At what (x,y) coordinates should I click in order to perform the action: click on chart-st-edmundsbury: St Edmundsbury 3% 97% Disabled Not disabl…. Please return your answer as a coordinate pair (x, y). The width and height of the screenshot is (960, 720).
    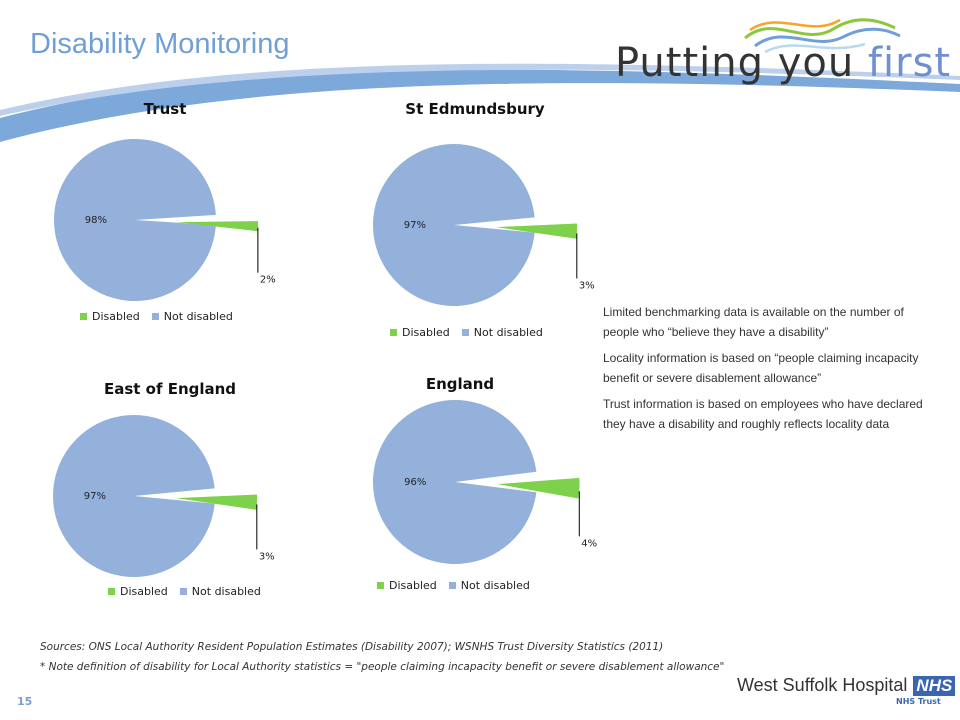
    Looking at the image, I should click on (490, 220).